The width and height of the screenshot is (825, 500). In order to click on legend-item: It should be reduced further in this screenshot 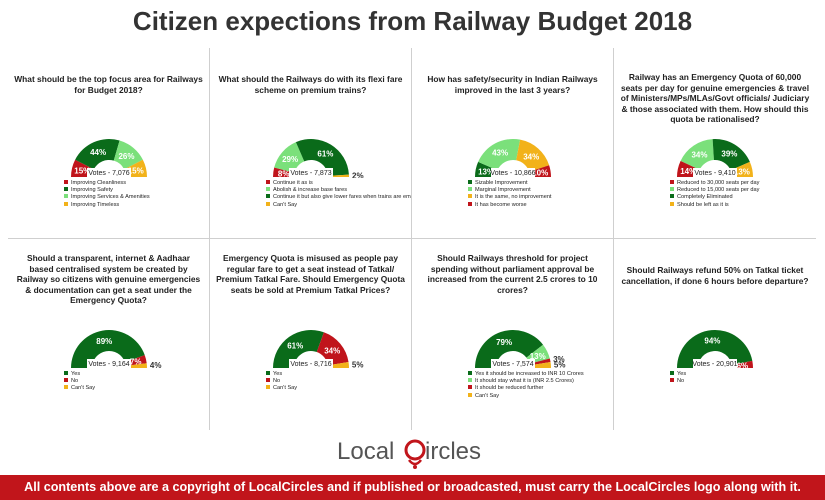, I will do `click(526, 388)`.